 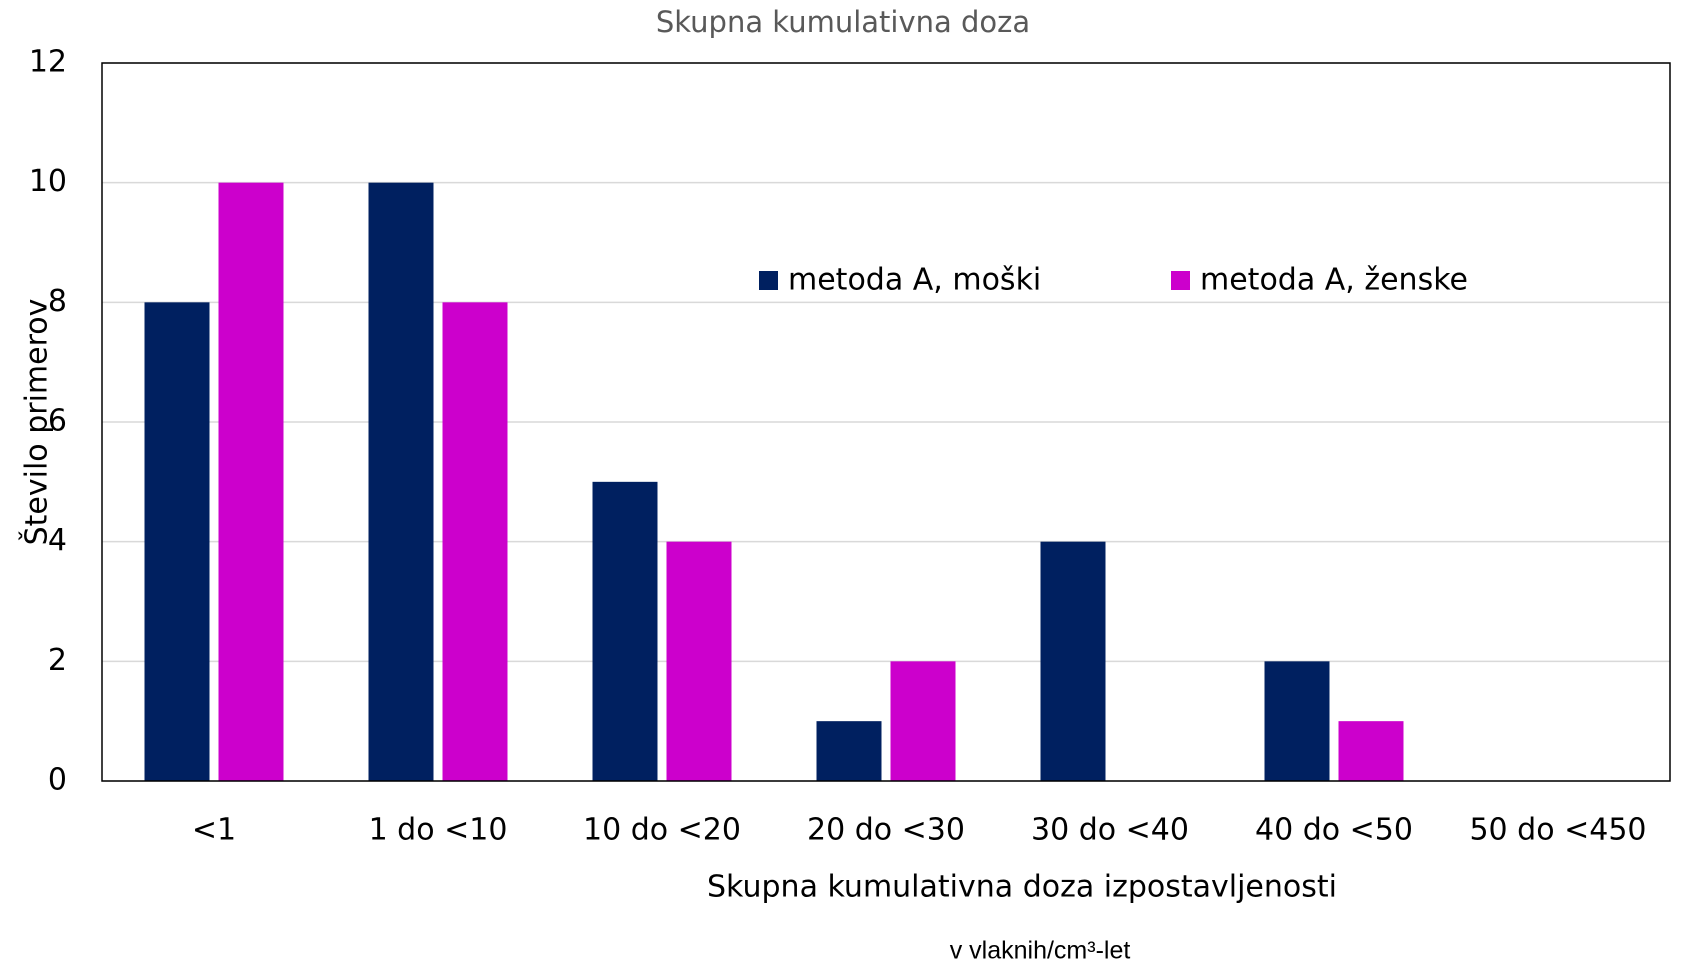 I want to click on y-tick-label: 4, so click(x=57, y=540).